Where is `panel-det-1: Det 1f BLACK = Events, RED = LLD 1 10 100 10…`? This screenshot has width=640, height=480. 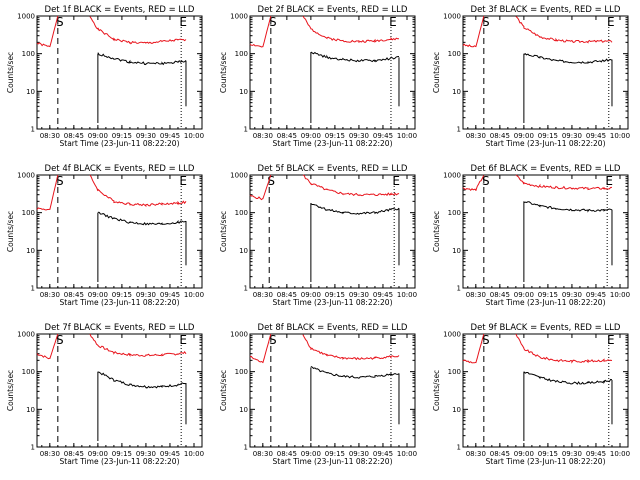 panel-det-1: Det 1f BLACK = Events, RED = LLD 1 10 100 10… is located at coordinates (105, 76).